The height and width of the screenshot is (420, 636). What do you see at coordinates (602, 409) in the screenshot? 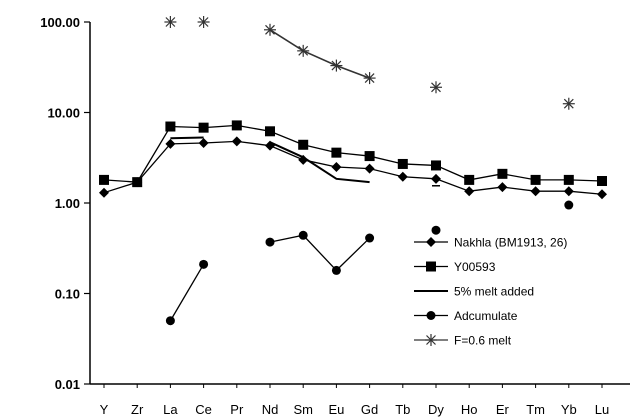
I see `x-tick-label-lu: Lu` at bounding box center [602, 409].